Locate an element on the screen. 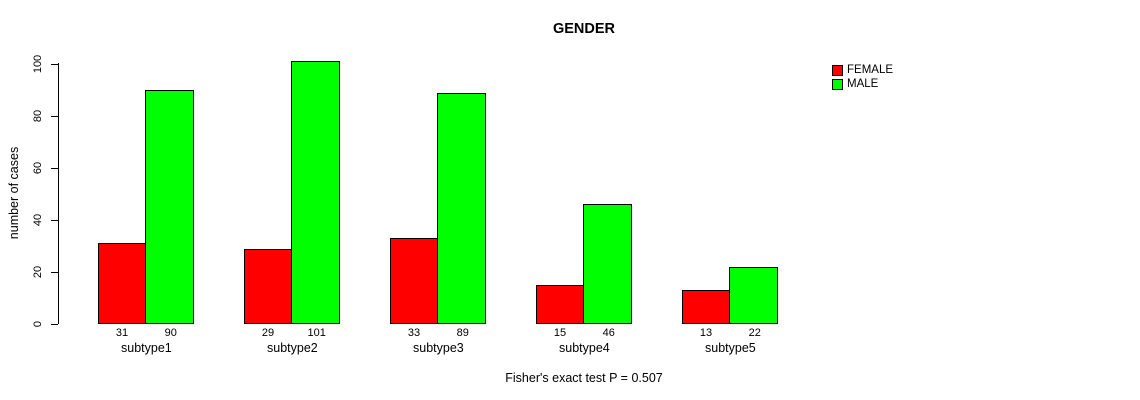  bar-value-label-female-subtype4: 15 is located at coordinates (560, 333).